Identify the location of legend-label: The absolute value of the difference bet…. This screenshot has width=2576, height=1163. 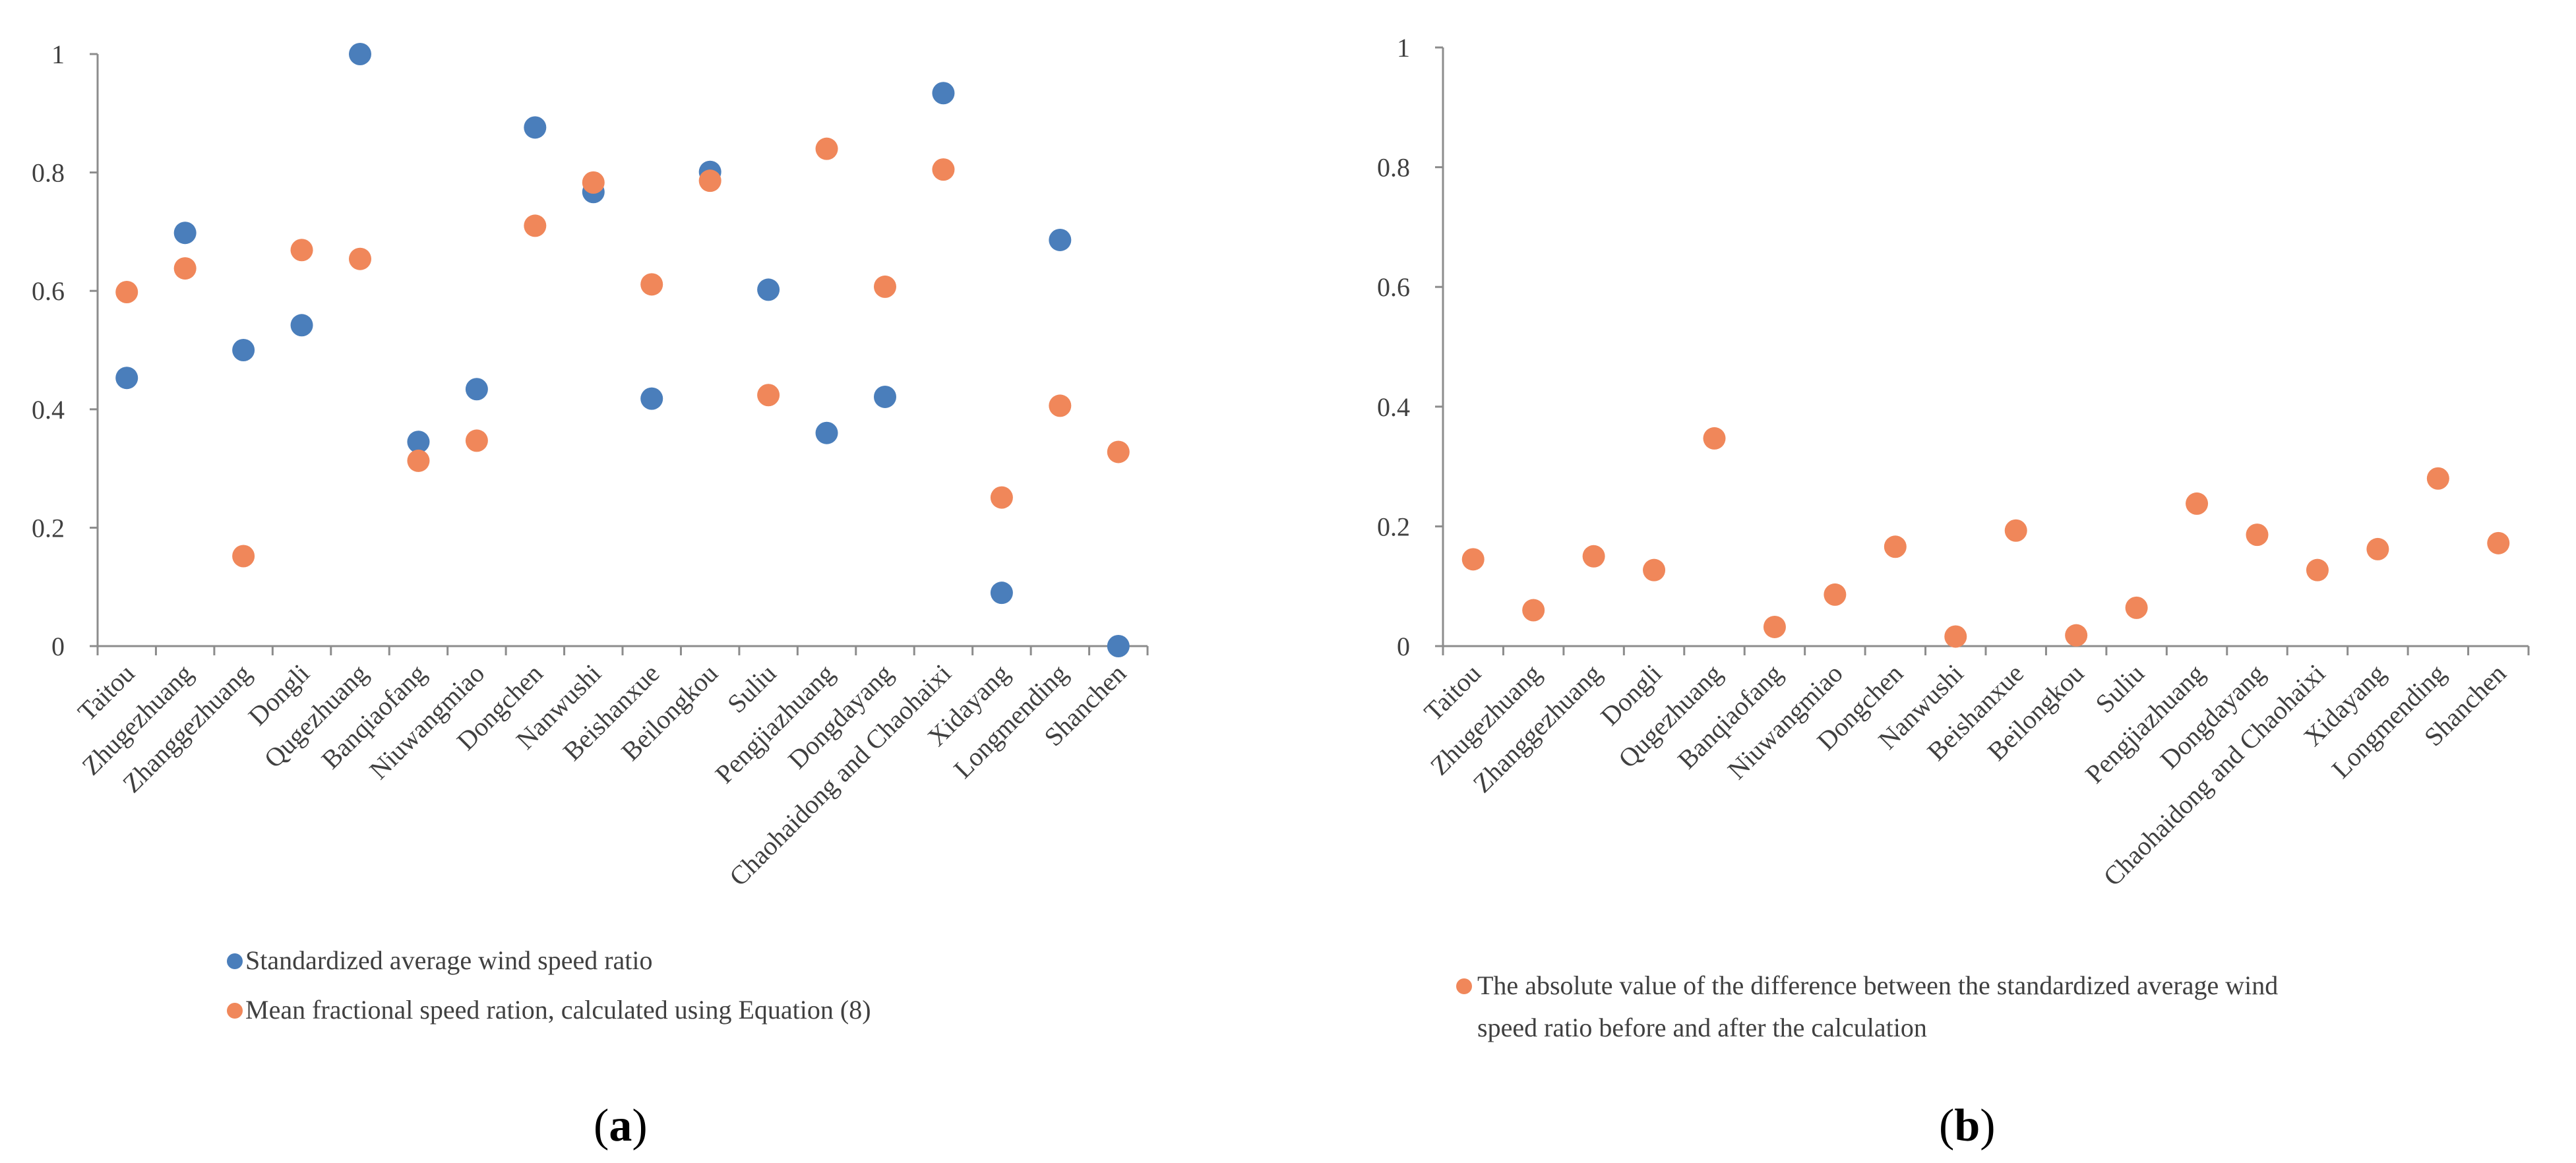
(1877, 985).